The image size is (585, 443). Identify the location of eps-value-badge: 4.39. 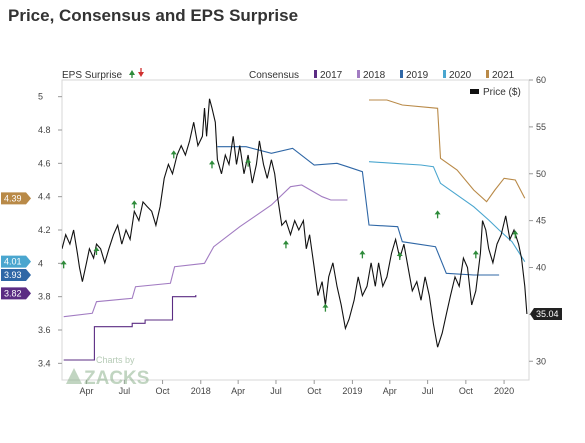
(16, 198).